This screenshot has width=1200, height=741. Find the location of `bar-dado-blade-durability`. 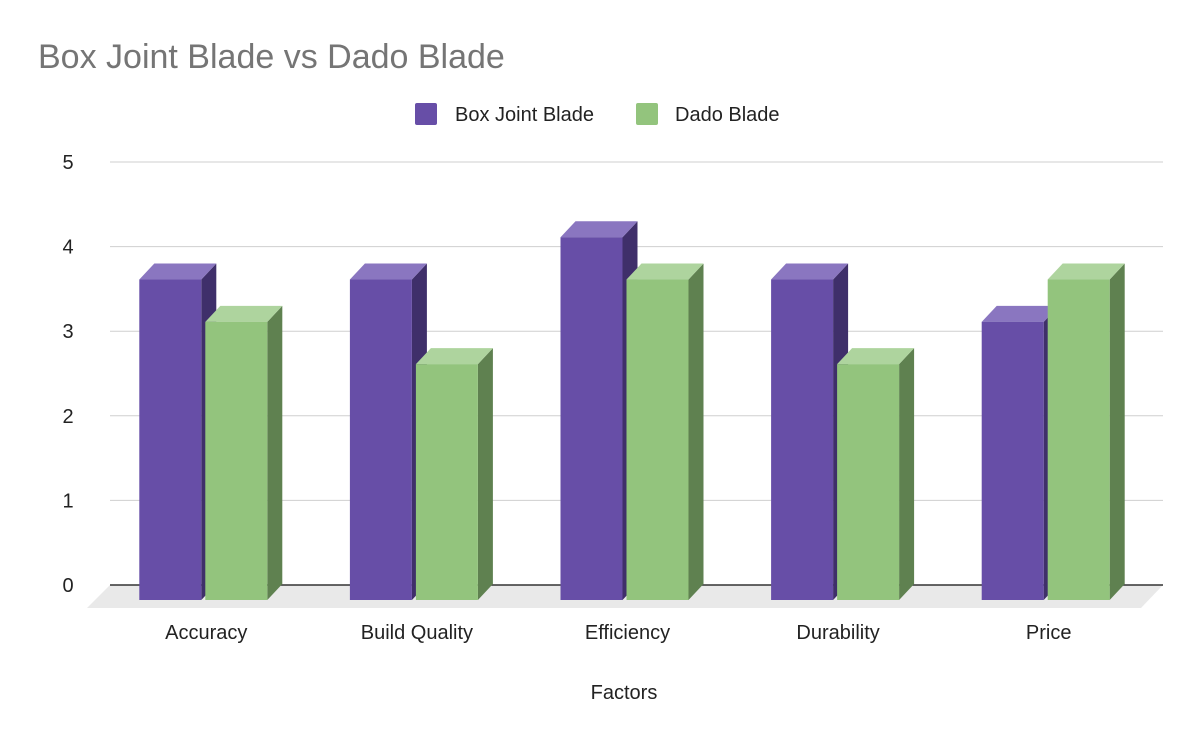

bar-dado-blade-durability is located at coordinates (876, 474).